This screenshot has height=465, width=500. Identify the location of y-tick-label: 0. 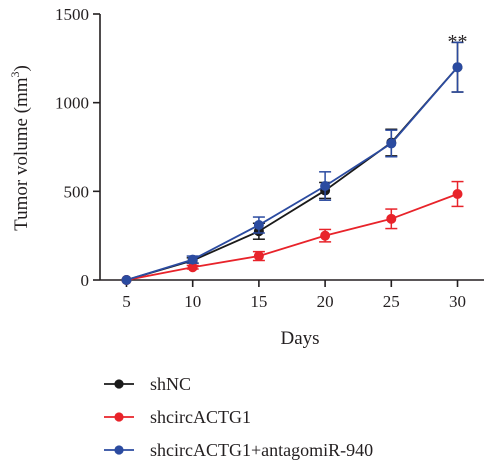
(85, 280).